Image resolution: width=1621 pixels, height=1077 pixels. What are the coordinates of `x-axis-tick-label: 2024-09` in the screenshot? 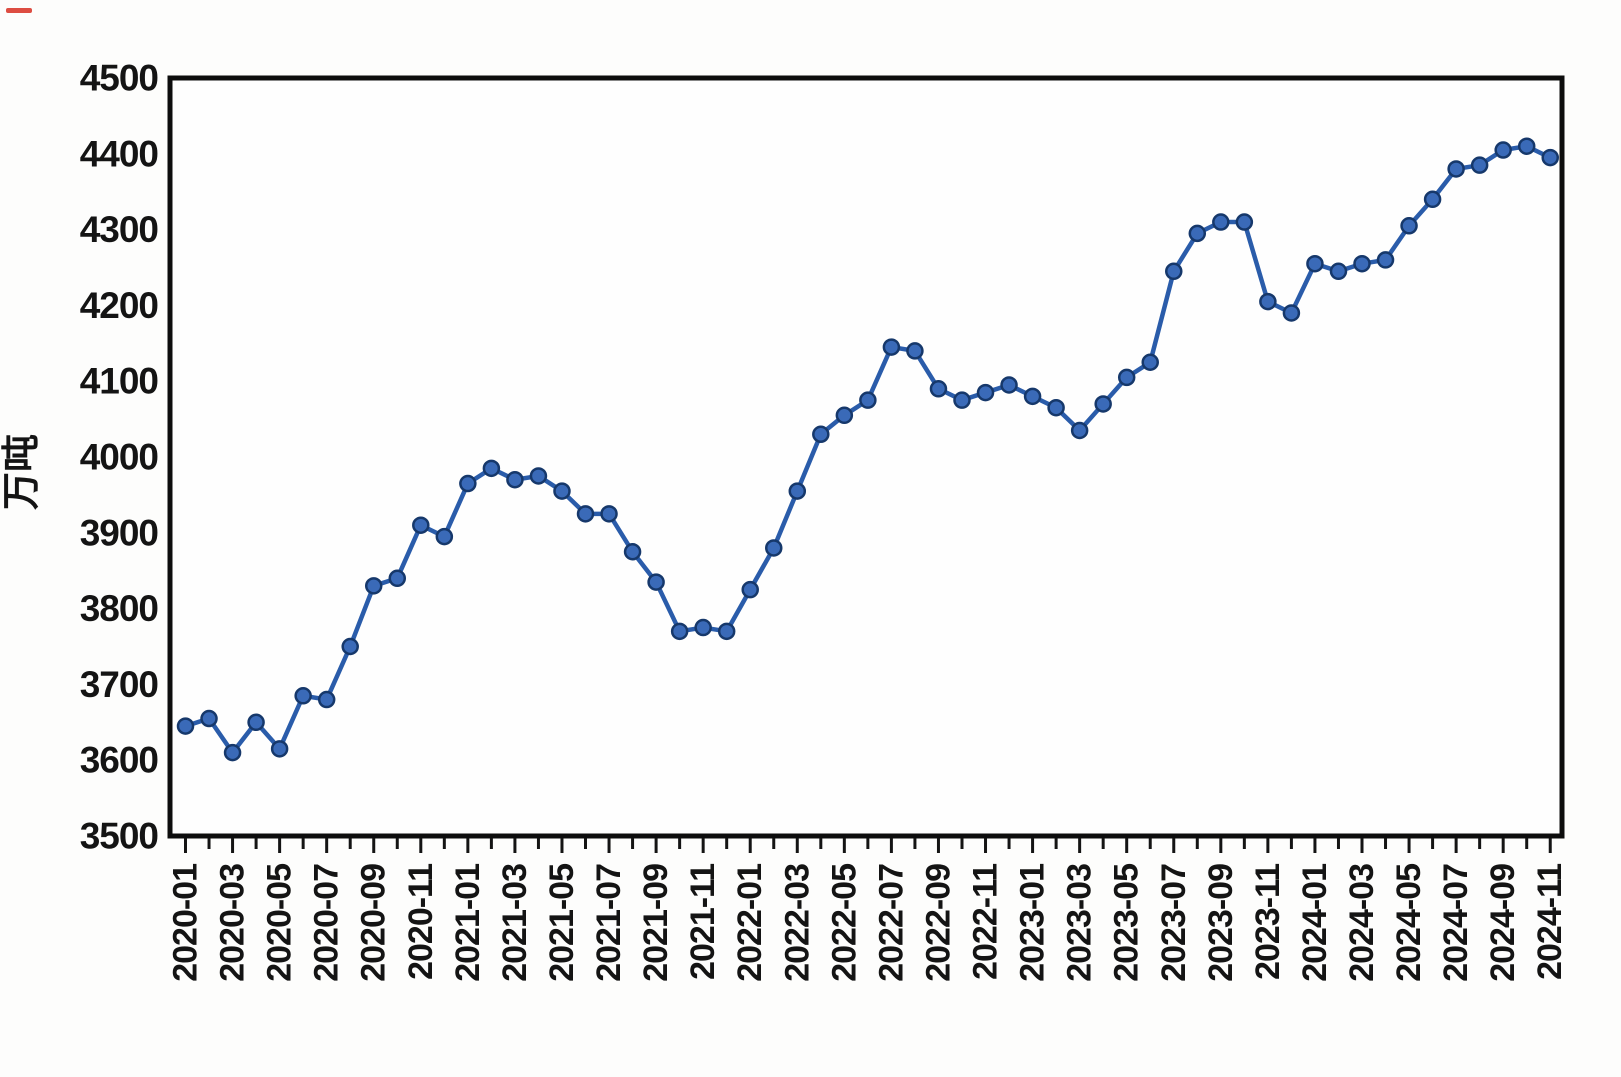 It's located at (1503, 923).